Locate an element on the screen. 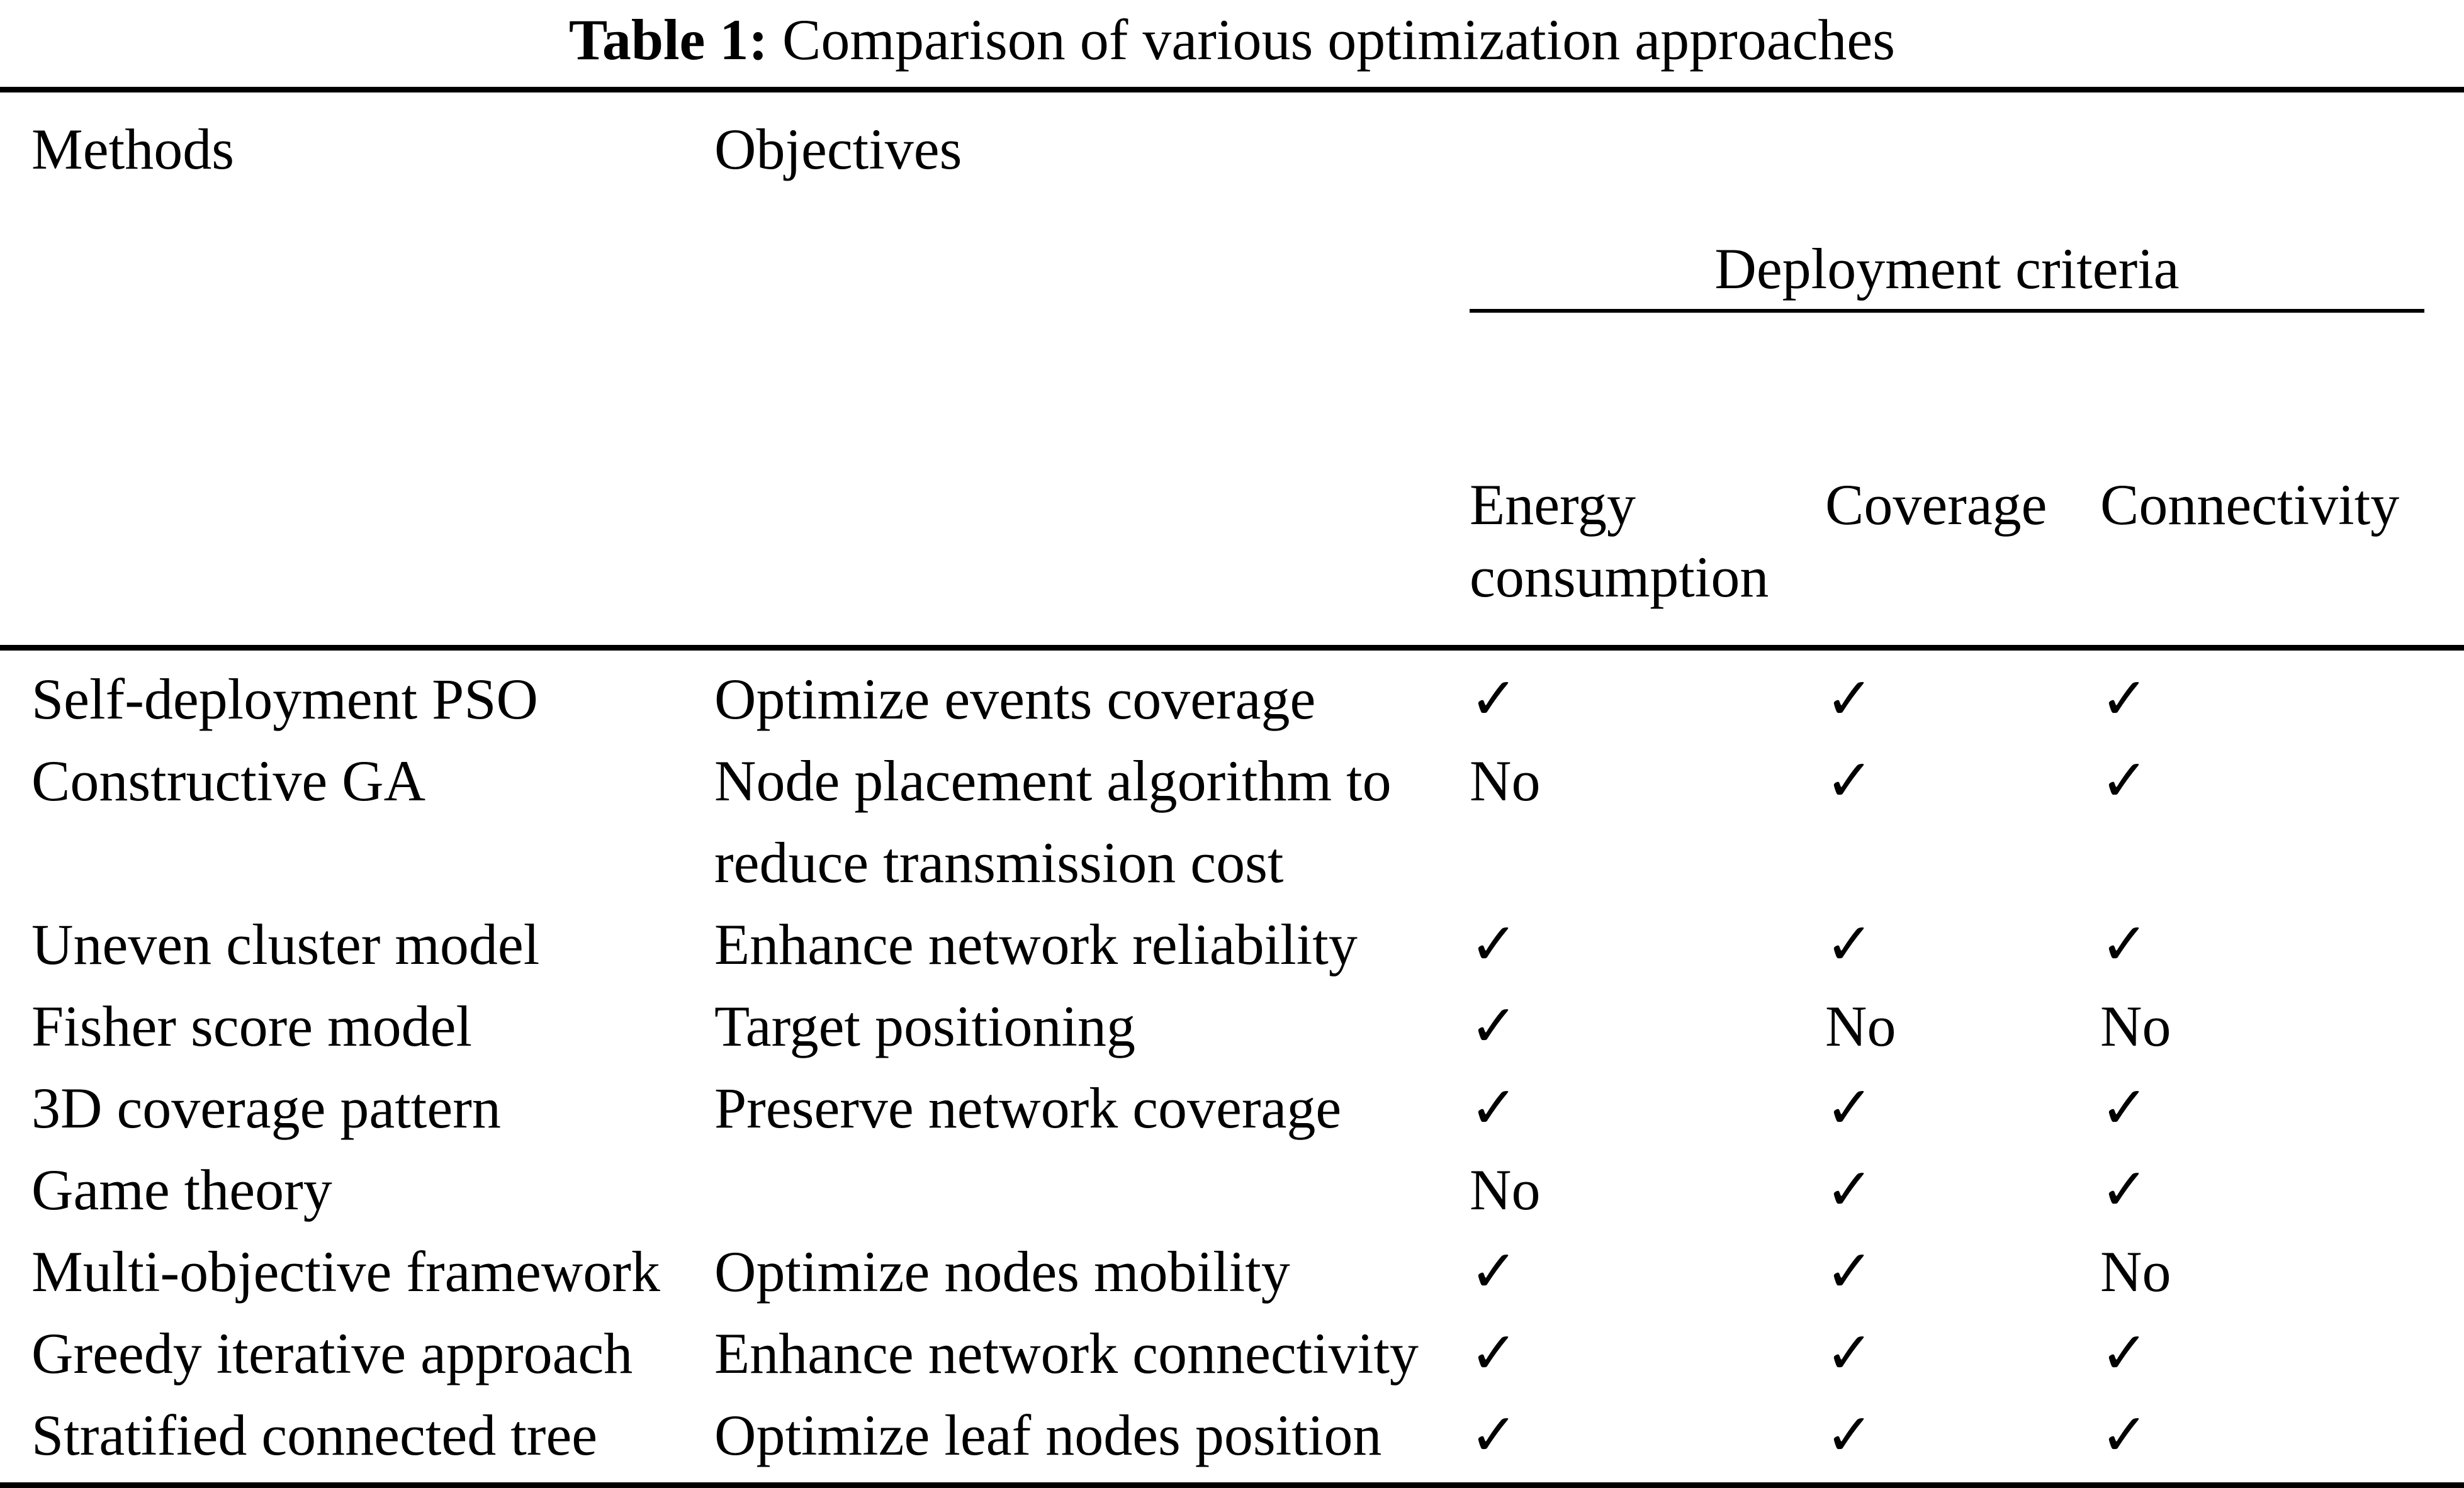 Image resolution: width=2464 pixels, height=1488 pixels. objective-cell: Optimize events coverage is located at coordinates (1015, 699).